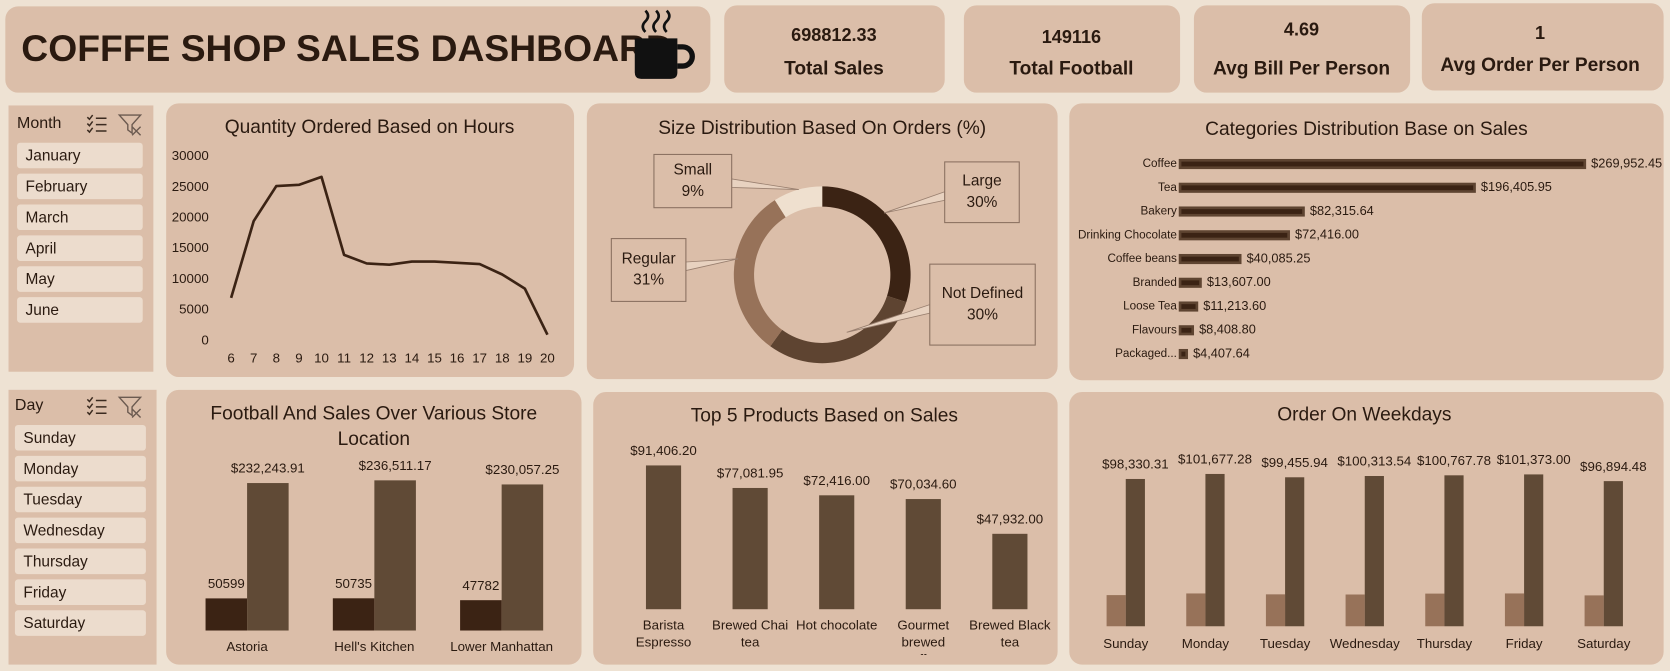 Image resolution: width=1670 pixels, height=671 pixels. What do you see at coordinates (1604, 643) in the screenshot?
I see `category-label: Saturday` at bounding box center [1604, 643].